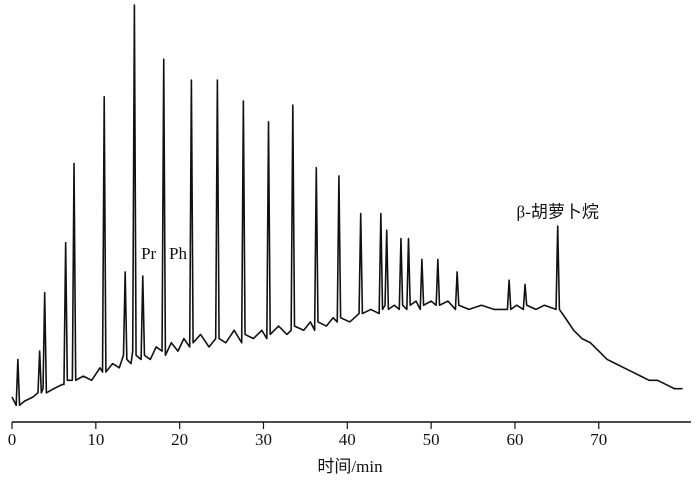 The width and height of the screenshot is (700, 481). What do you see at coordinates (598, 439) in the screenshot?
I see `x-tick-label: 70` at bounding box center [598, 439].